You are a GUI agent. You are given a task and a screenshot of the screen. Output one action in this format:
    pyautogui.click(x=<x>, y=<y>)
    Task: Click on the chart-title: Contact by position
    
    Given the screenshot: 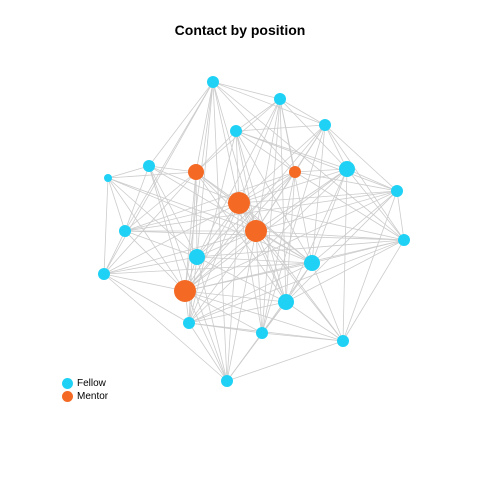 What is the action you would take?
    pyautogui.click(x=240, y=30)
    